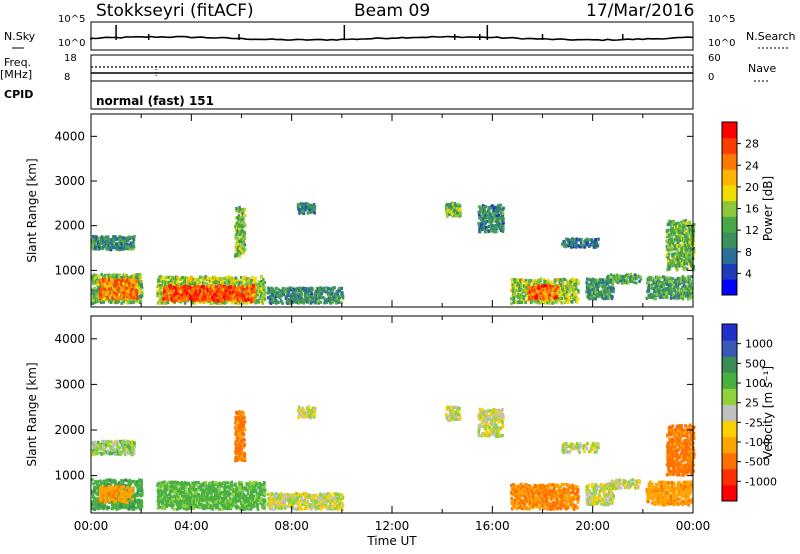 The height and width of the screenshot is (554, 800). I want to click on colorbar-swatch, so click(729, 161).